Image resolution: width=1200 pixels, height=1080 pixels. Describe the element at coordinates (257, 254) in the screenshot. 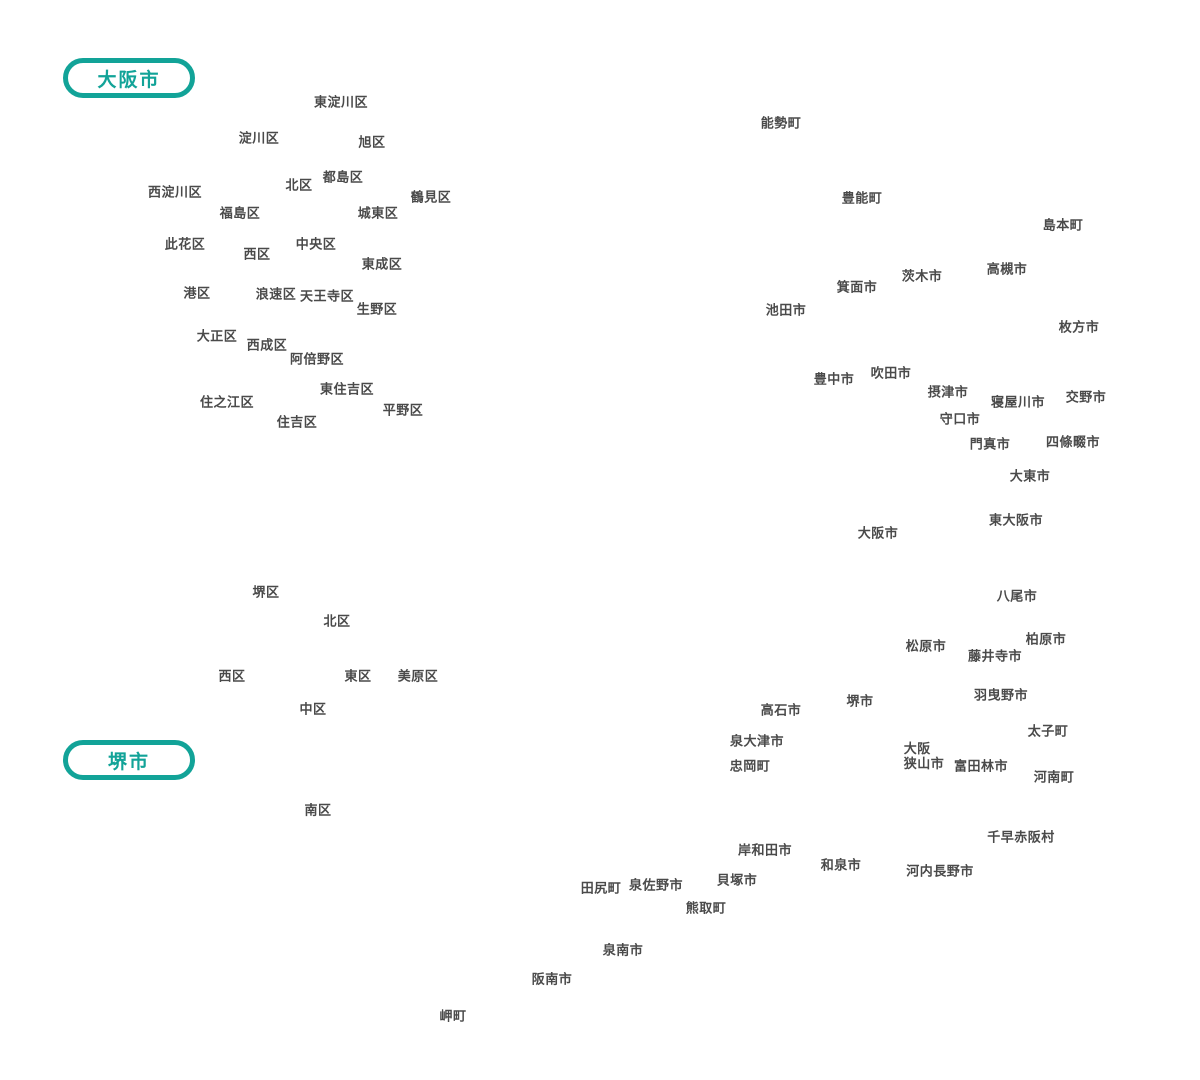

I see `map-label-osaka-ward: 西区` at that location.